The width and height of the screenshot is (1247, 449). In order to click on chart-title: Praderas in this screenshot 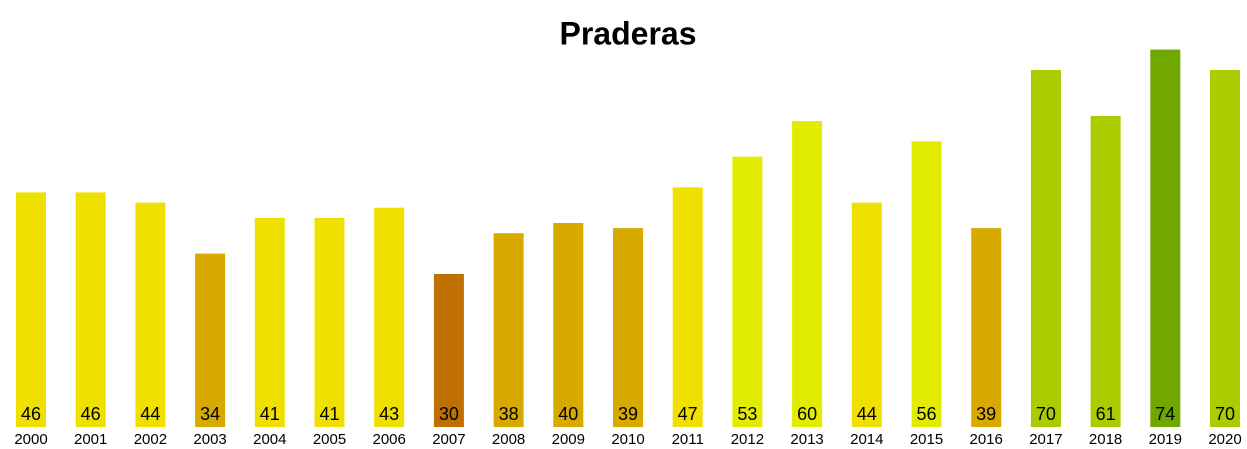, I will do `click(628, 33)`.